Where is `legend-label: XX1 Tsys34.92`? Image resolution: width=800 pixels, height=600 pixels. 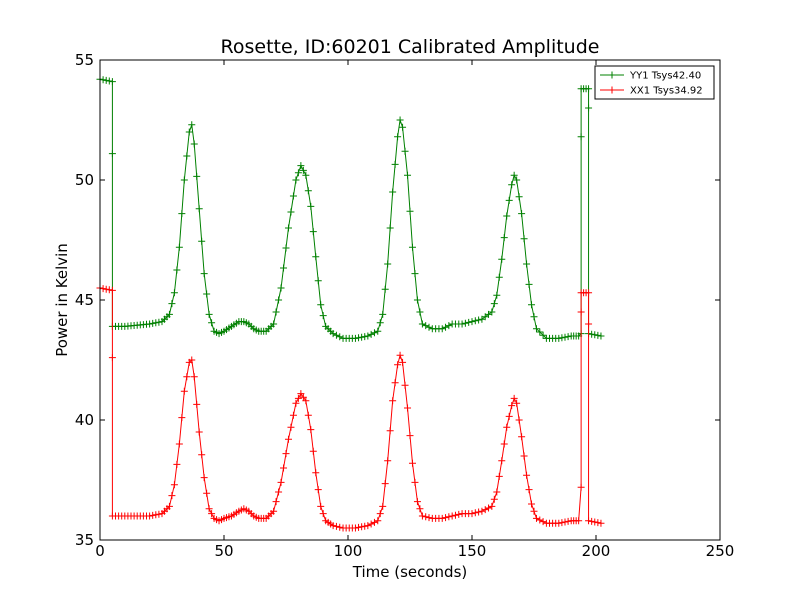 legend-label: XX1 Tsys34.92 is located at coordinates (666, 91).